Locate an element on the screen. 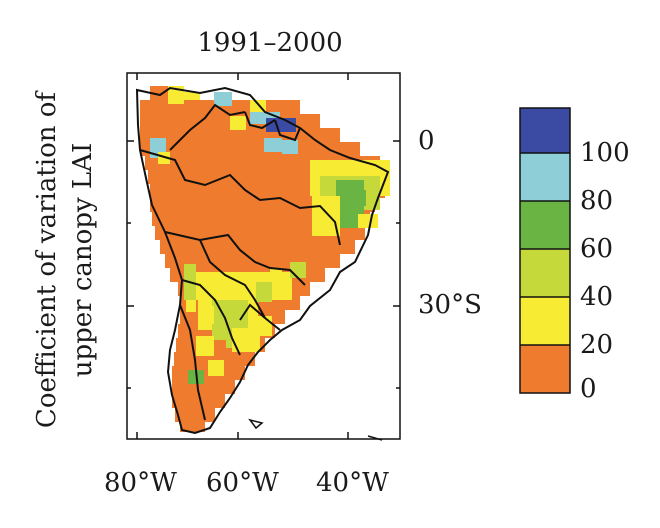  colorbar is located at coordinates (545, 250).